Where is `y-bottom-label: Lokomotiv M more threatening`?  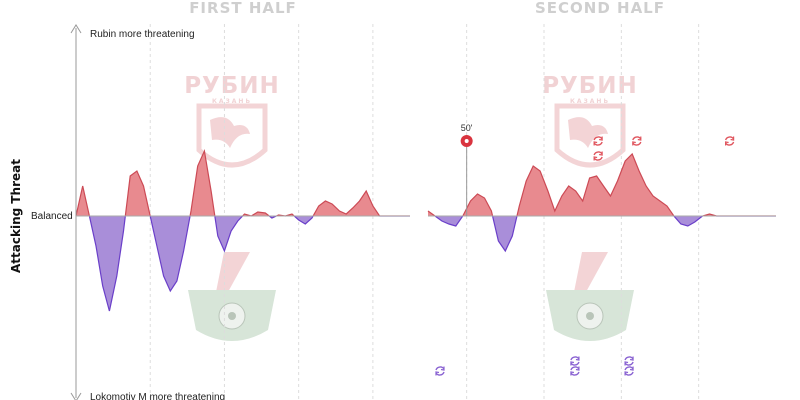
y-bottom-label: Lokomotiv M more threatening is located at coordinates (157, 396).